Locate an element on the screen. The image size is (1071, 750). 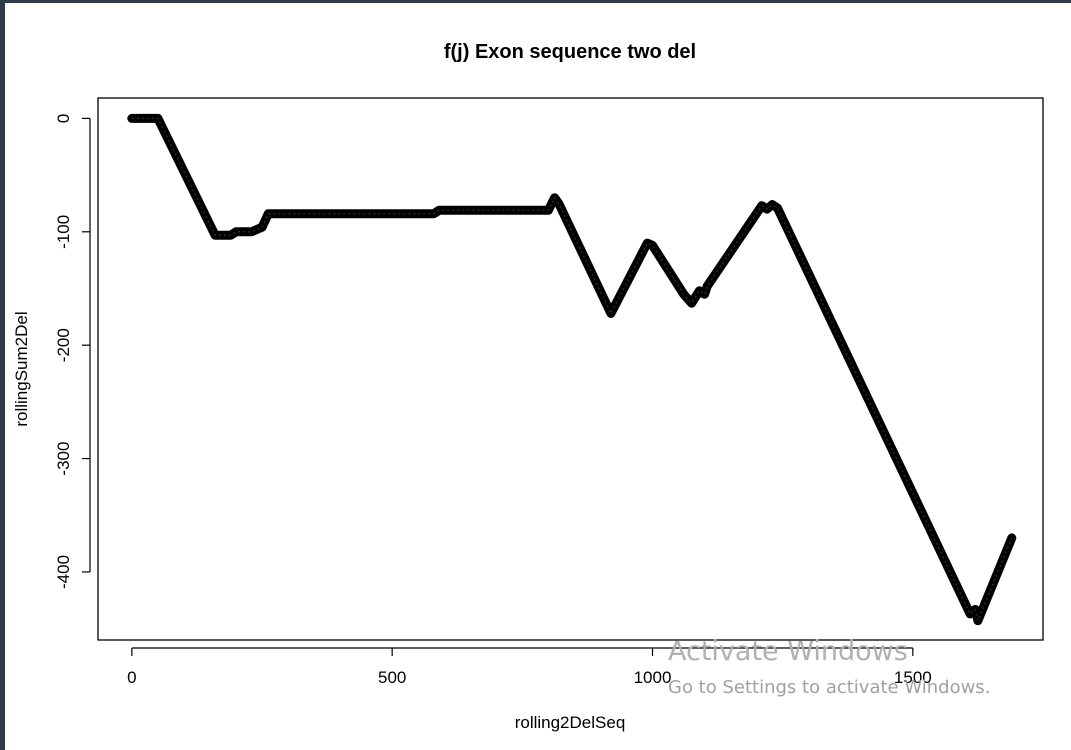
watermark-line-2: Go to Settings to activate Windows. is located at coordinates (829, 687).